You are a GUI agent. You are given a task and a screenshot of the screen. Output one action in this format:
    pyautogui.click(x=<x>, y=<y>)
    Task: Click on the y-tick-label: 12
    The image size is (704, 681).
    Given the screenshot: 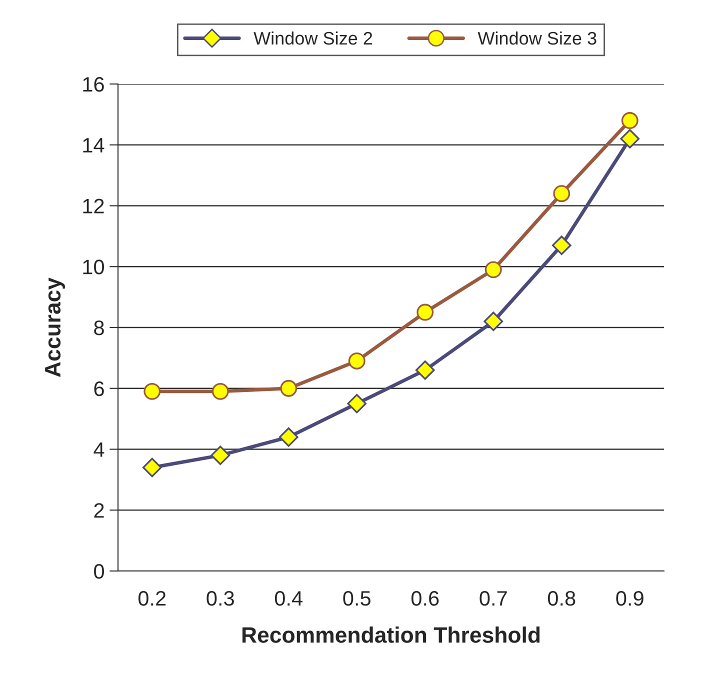 What is the action you would take?
    pyautogui.click(x=93, y=206)
    